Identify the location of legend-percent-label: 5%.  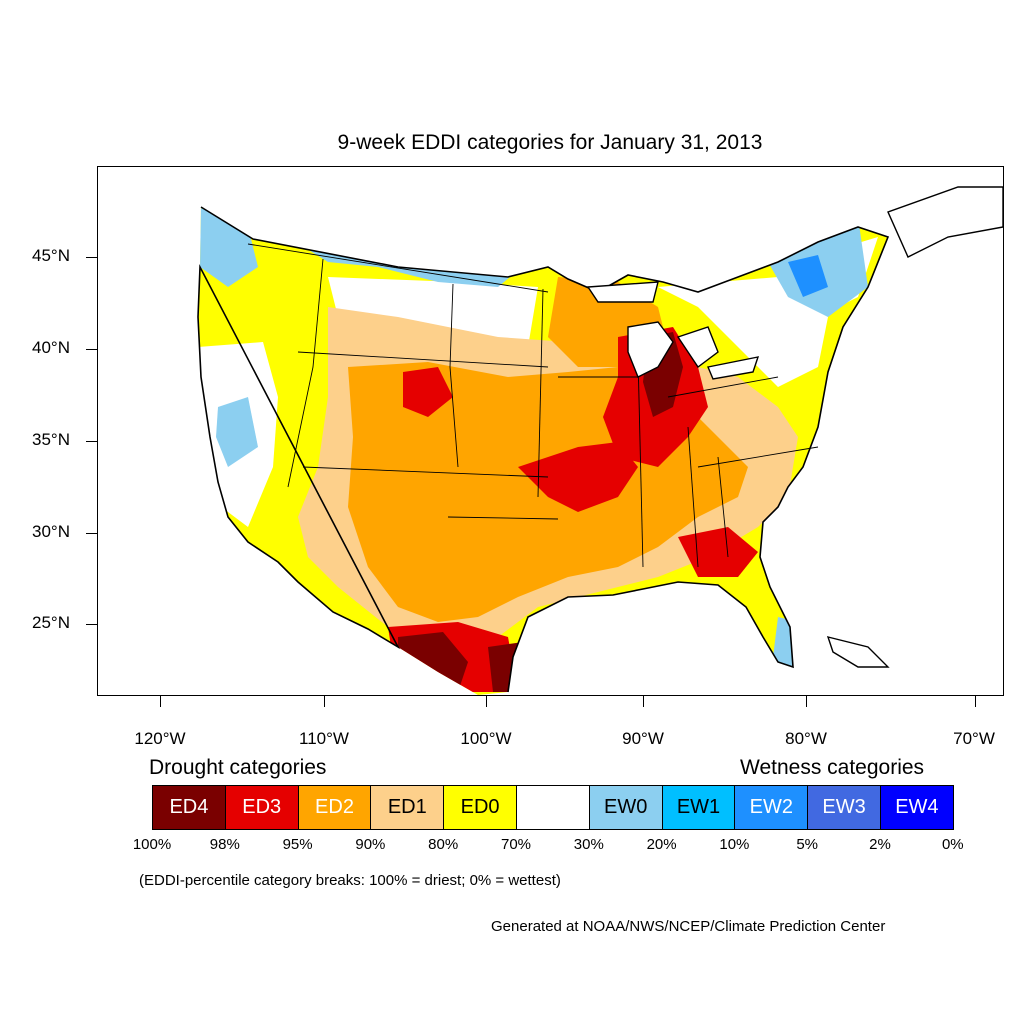
(807, 844).